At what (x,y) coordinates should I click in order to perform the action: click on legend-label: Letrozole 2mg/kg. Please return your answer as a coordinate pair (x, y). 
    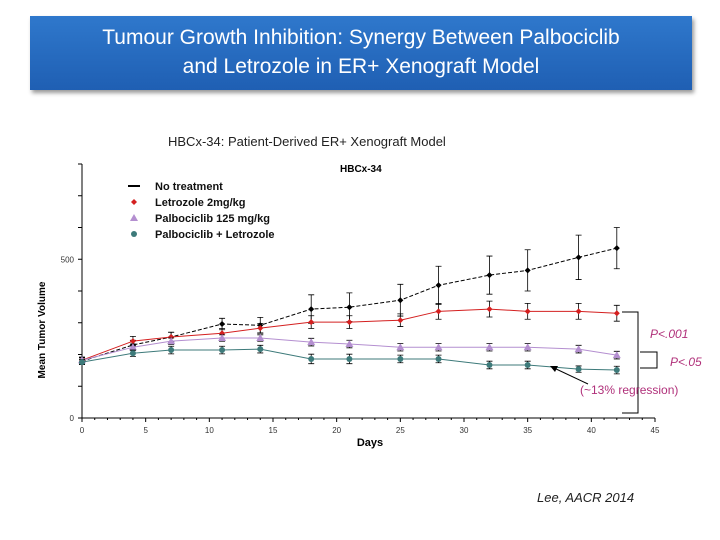
    Looking at the image, I should click on (200, 203).